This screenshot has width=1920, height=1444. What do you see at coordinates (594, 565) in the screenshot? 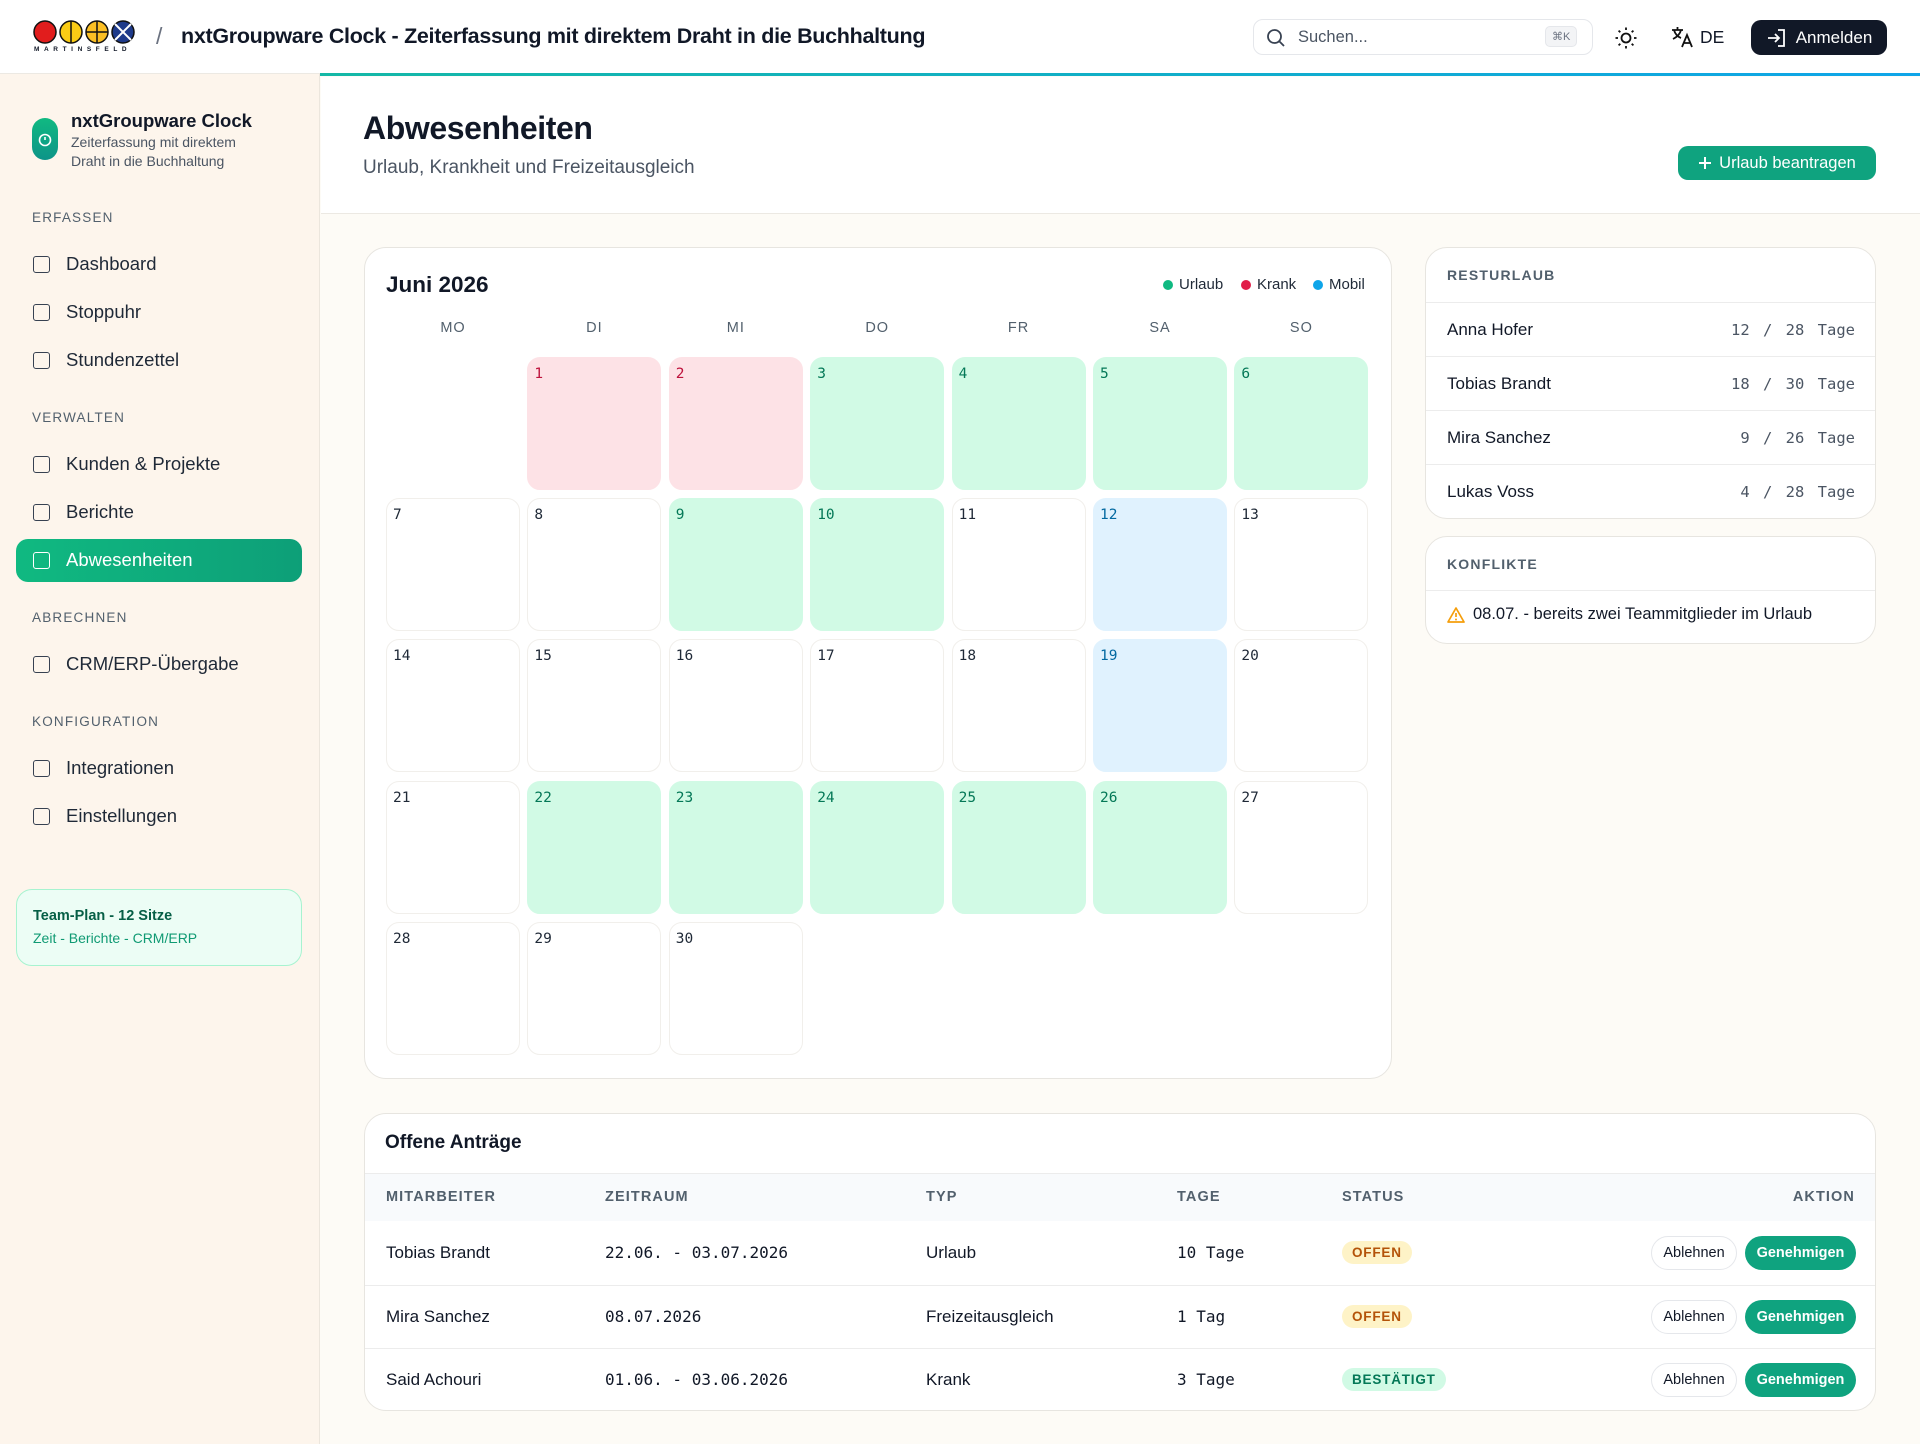
I see `day-cell: 8` at bounding box center [594, 565].